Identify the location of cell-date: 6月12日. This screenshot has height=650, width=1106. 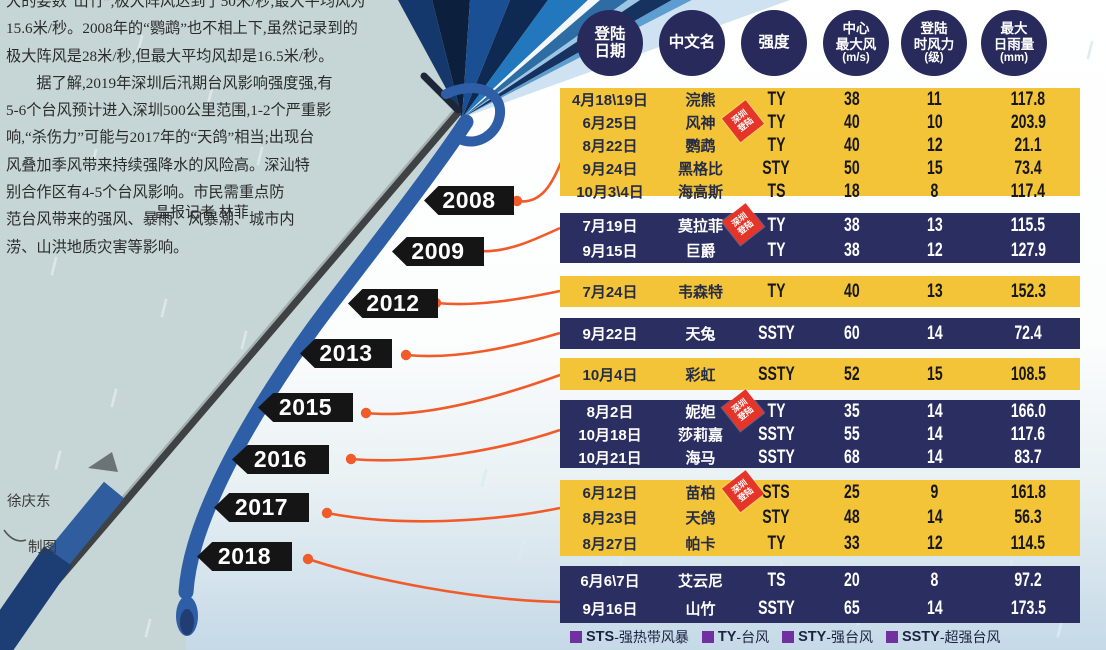
(610, 492).